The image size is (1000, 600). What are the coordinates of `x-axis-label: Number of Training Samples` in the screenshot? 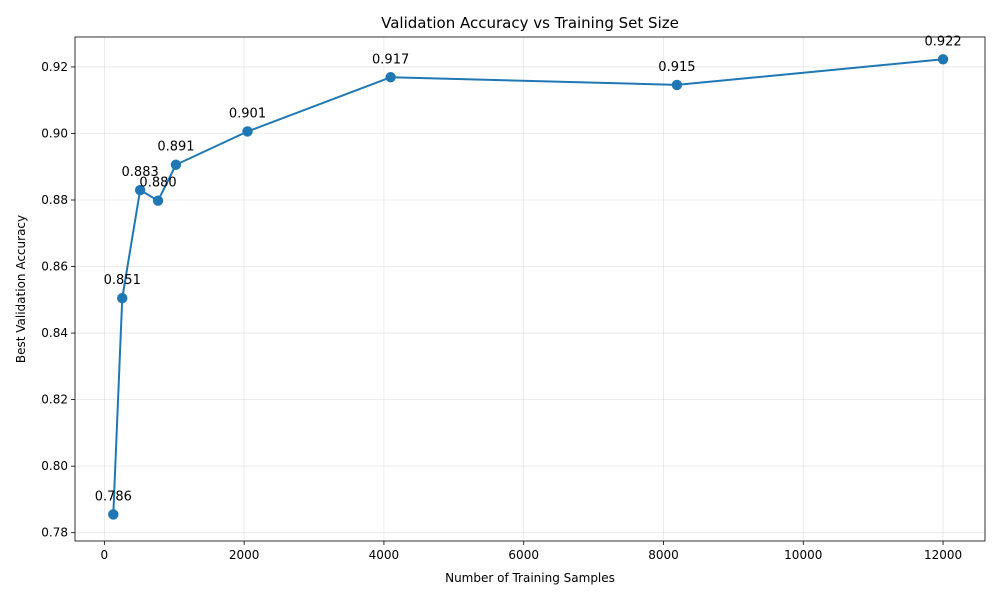 It's located at (530, 578).